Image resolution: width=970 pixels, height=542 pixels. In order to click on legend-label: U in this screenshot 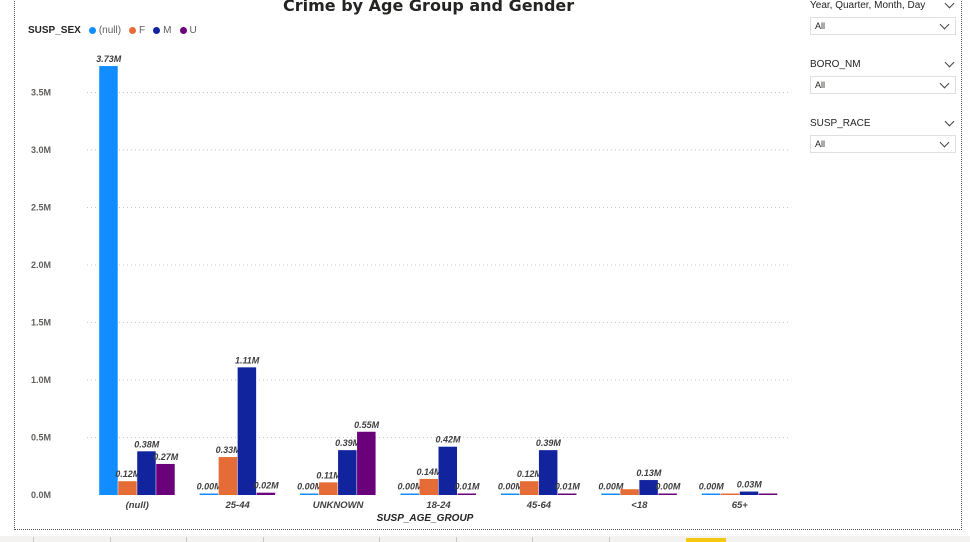, I will do `click(193, 30)`.